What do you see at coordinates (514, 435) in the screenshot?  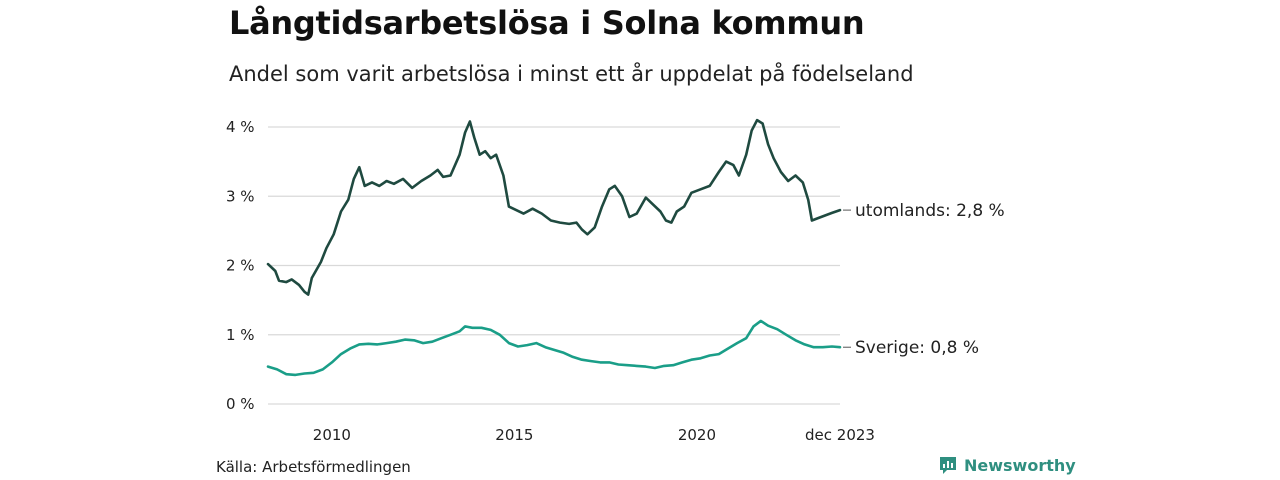 I see `x-tick-label: 2015` at bounding box center [514, 435].